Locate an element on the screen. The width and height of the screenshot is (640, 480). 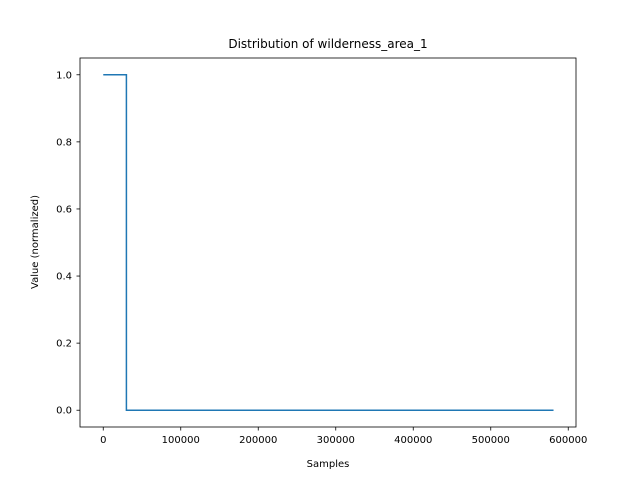
x-tick-label: 100000 is located at coordinates (181, 440).